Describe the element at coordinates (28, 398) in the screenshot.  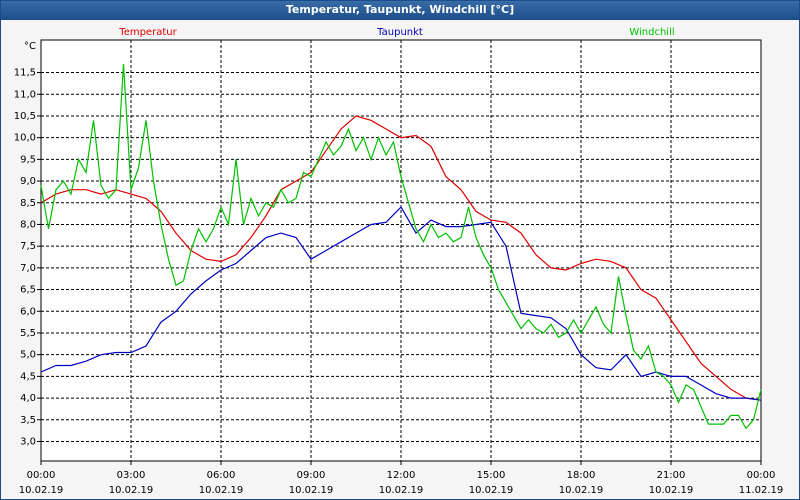
I see `y-tick-label: 4,0` at that location.